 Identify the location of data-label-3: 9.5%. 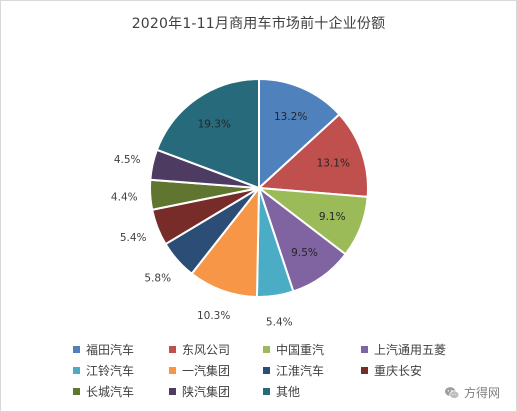
(304, 253).